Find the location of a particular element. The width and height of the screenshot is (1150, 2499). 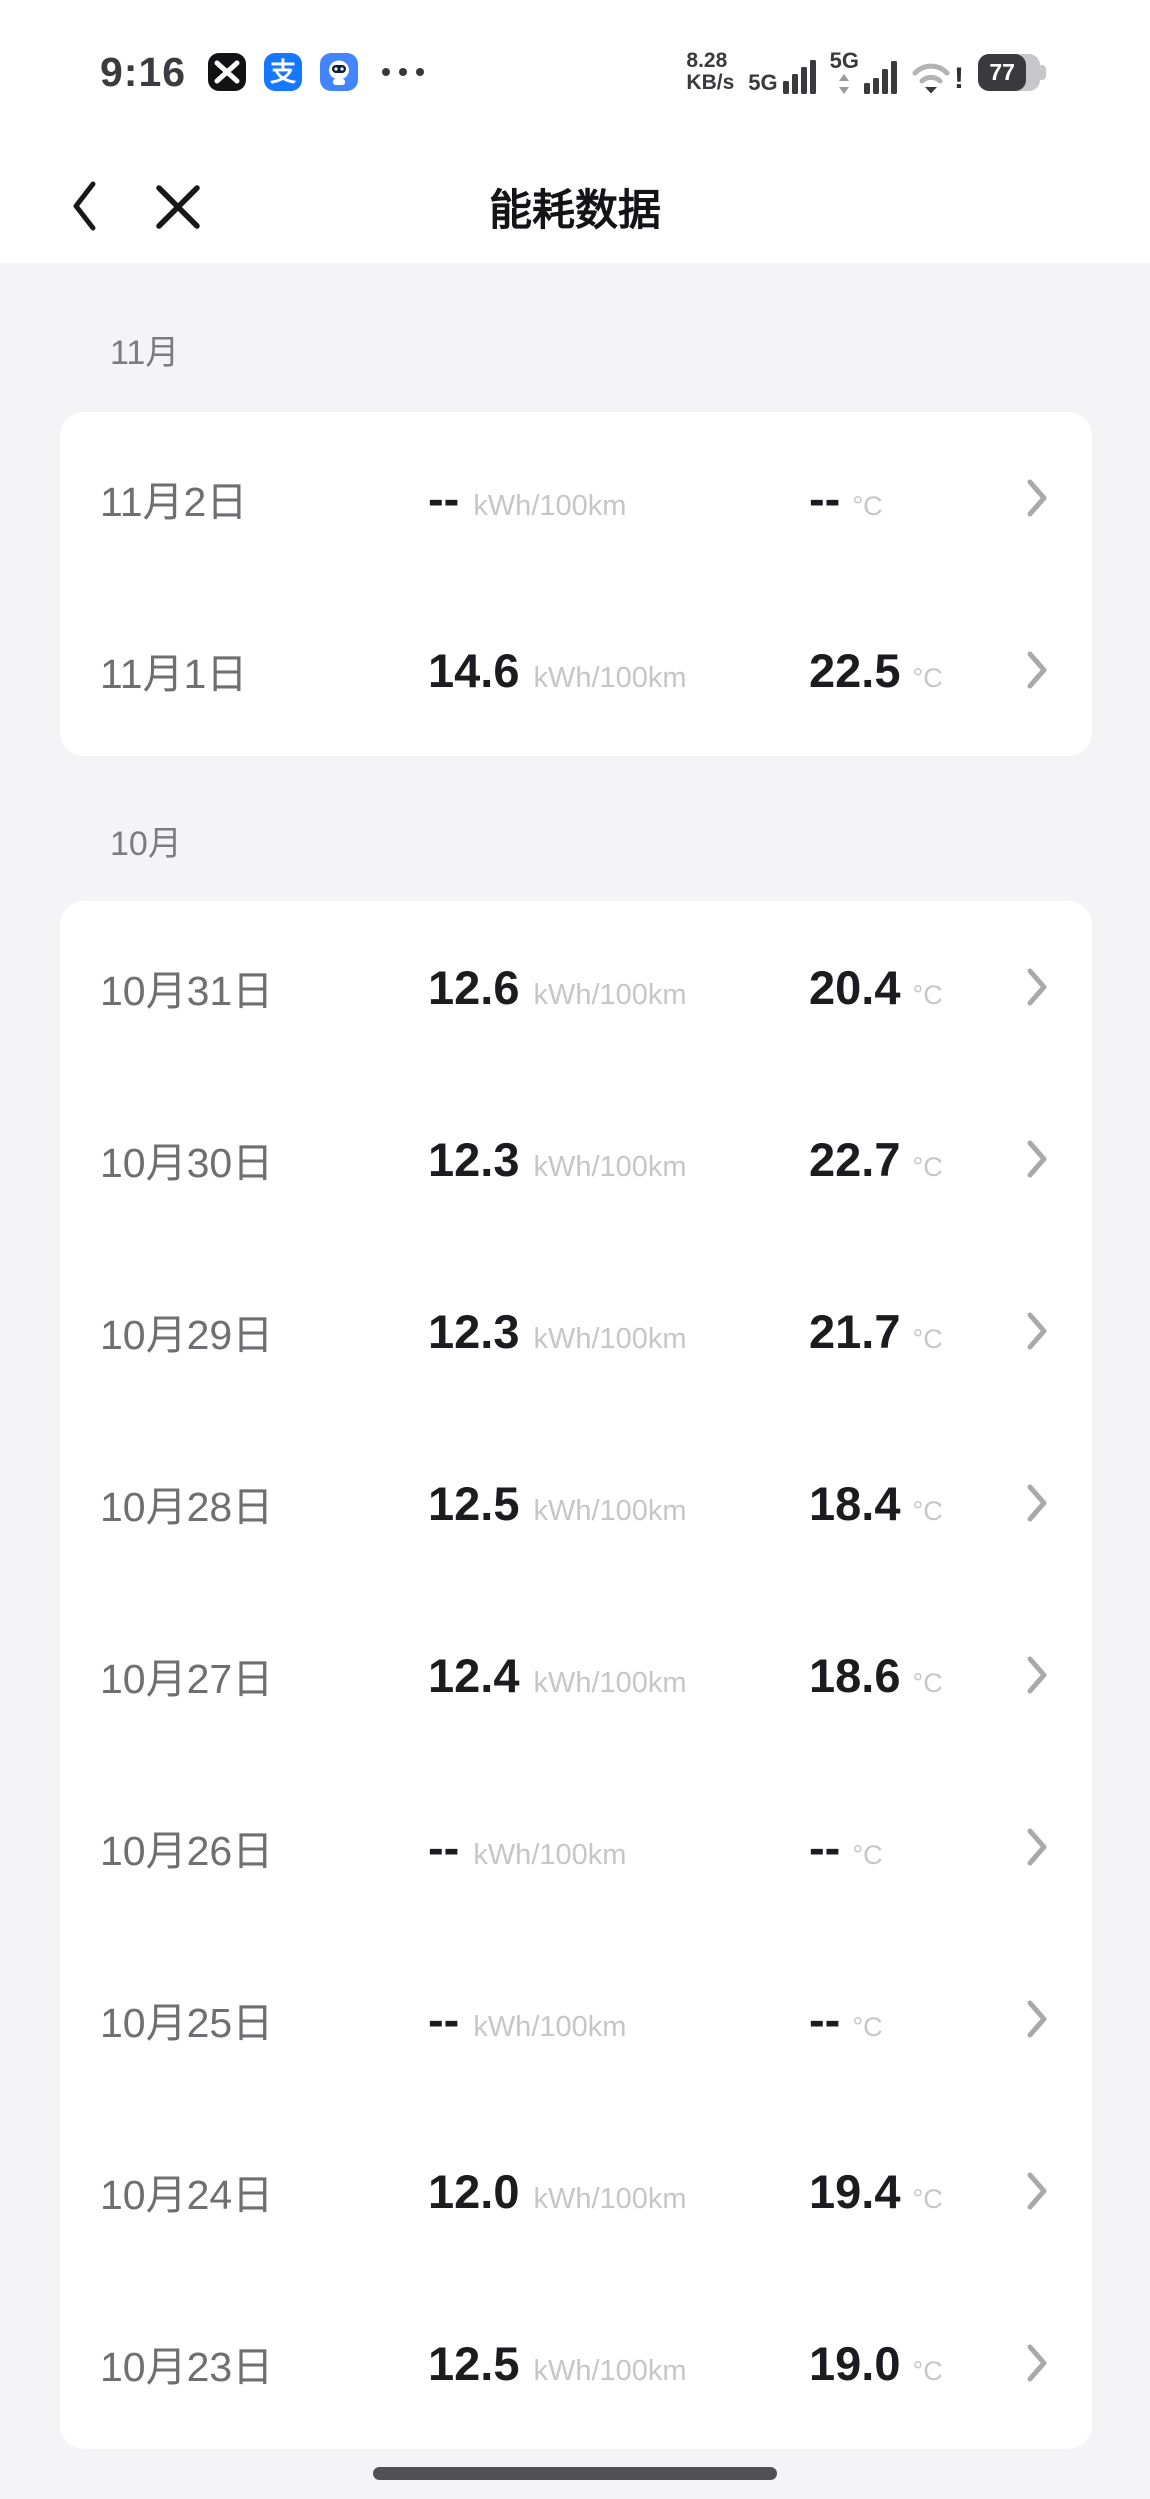

month-label-november: 11月 is located at coordinates (145, 353).